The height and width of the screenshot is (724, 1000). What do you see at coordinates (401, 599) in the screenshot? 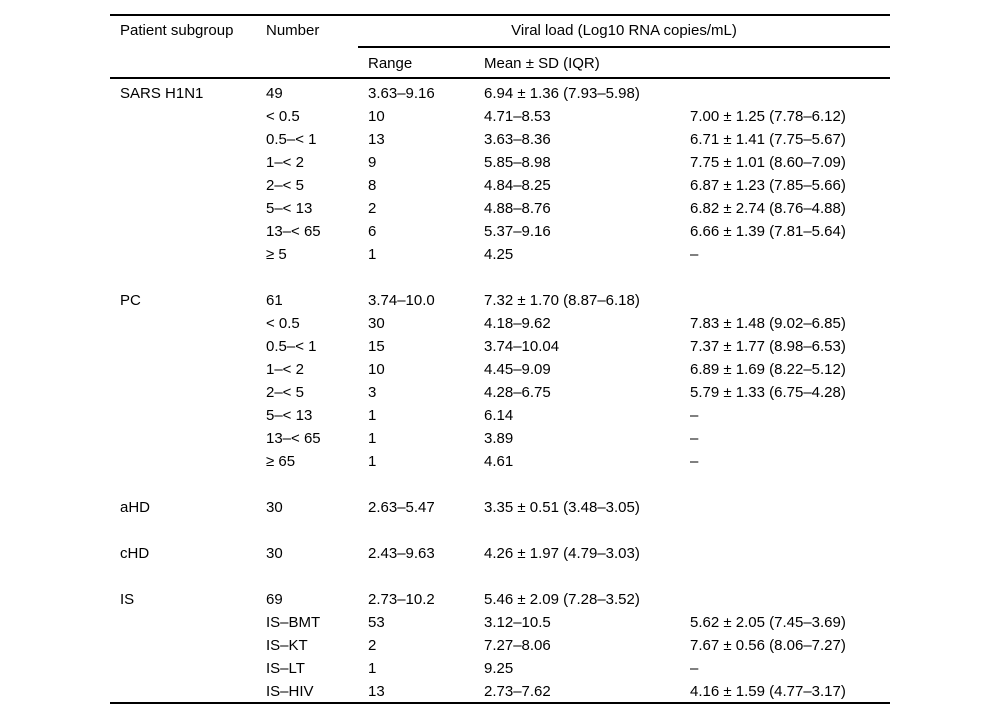
I see `table-cell: 2.73–10.2` at bounding box center [401, 599].